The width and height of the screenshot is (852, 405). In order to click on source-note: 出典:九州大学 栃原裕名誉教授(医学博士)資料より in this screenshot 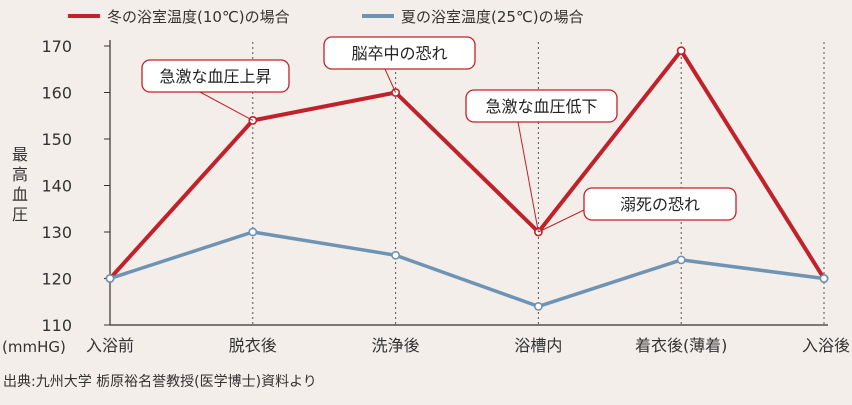, I will do `click(160, 381)`.